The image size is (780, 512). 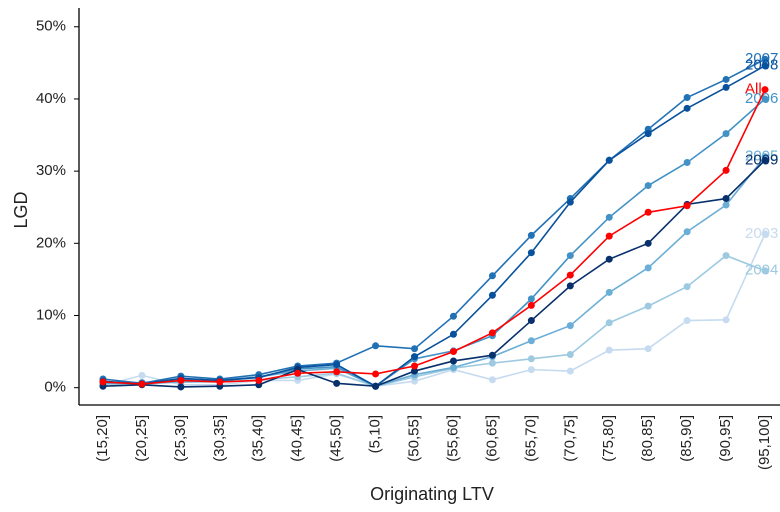 What do you see at coordinates (569, 438) in the screenshot?
I see `x-tick-label: (70,75]` at bounding box center [569, 438].